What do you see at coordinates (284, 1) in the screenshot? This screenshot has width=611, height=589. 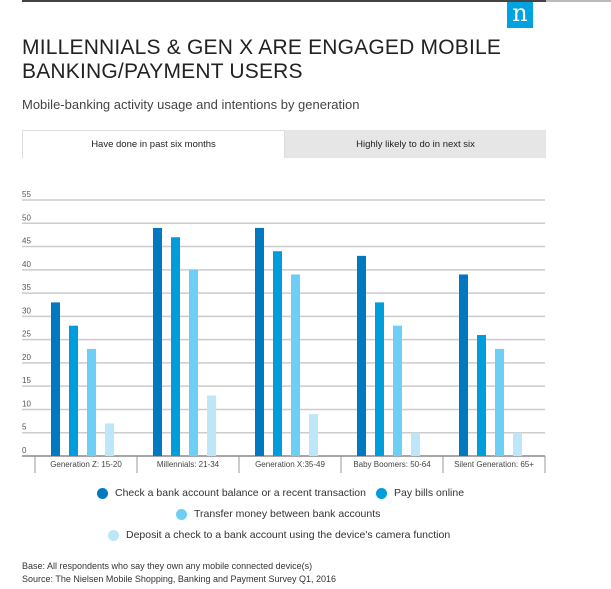 I see `top-rule` at bounding box center [284, 1].